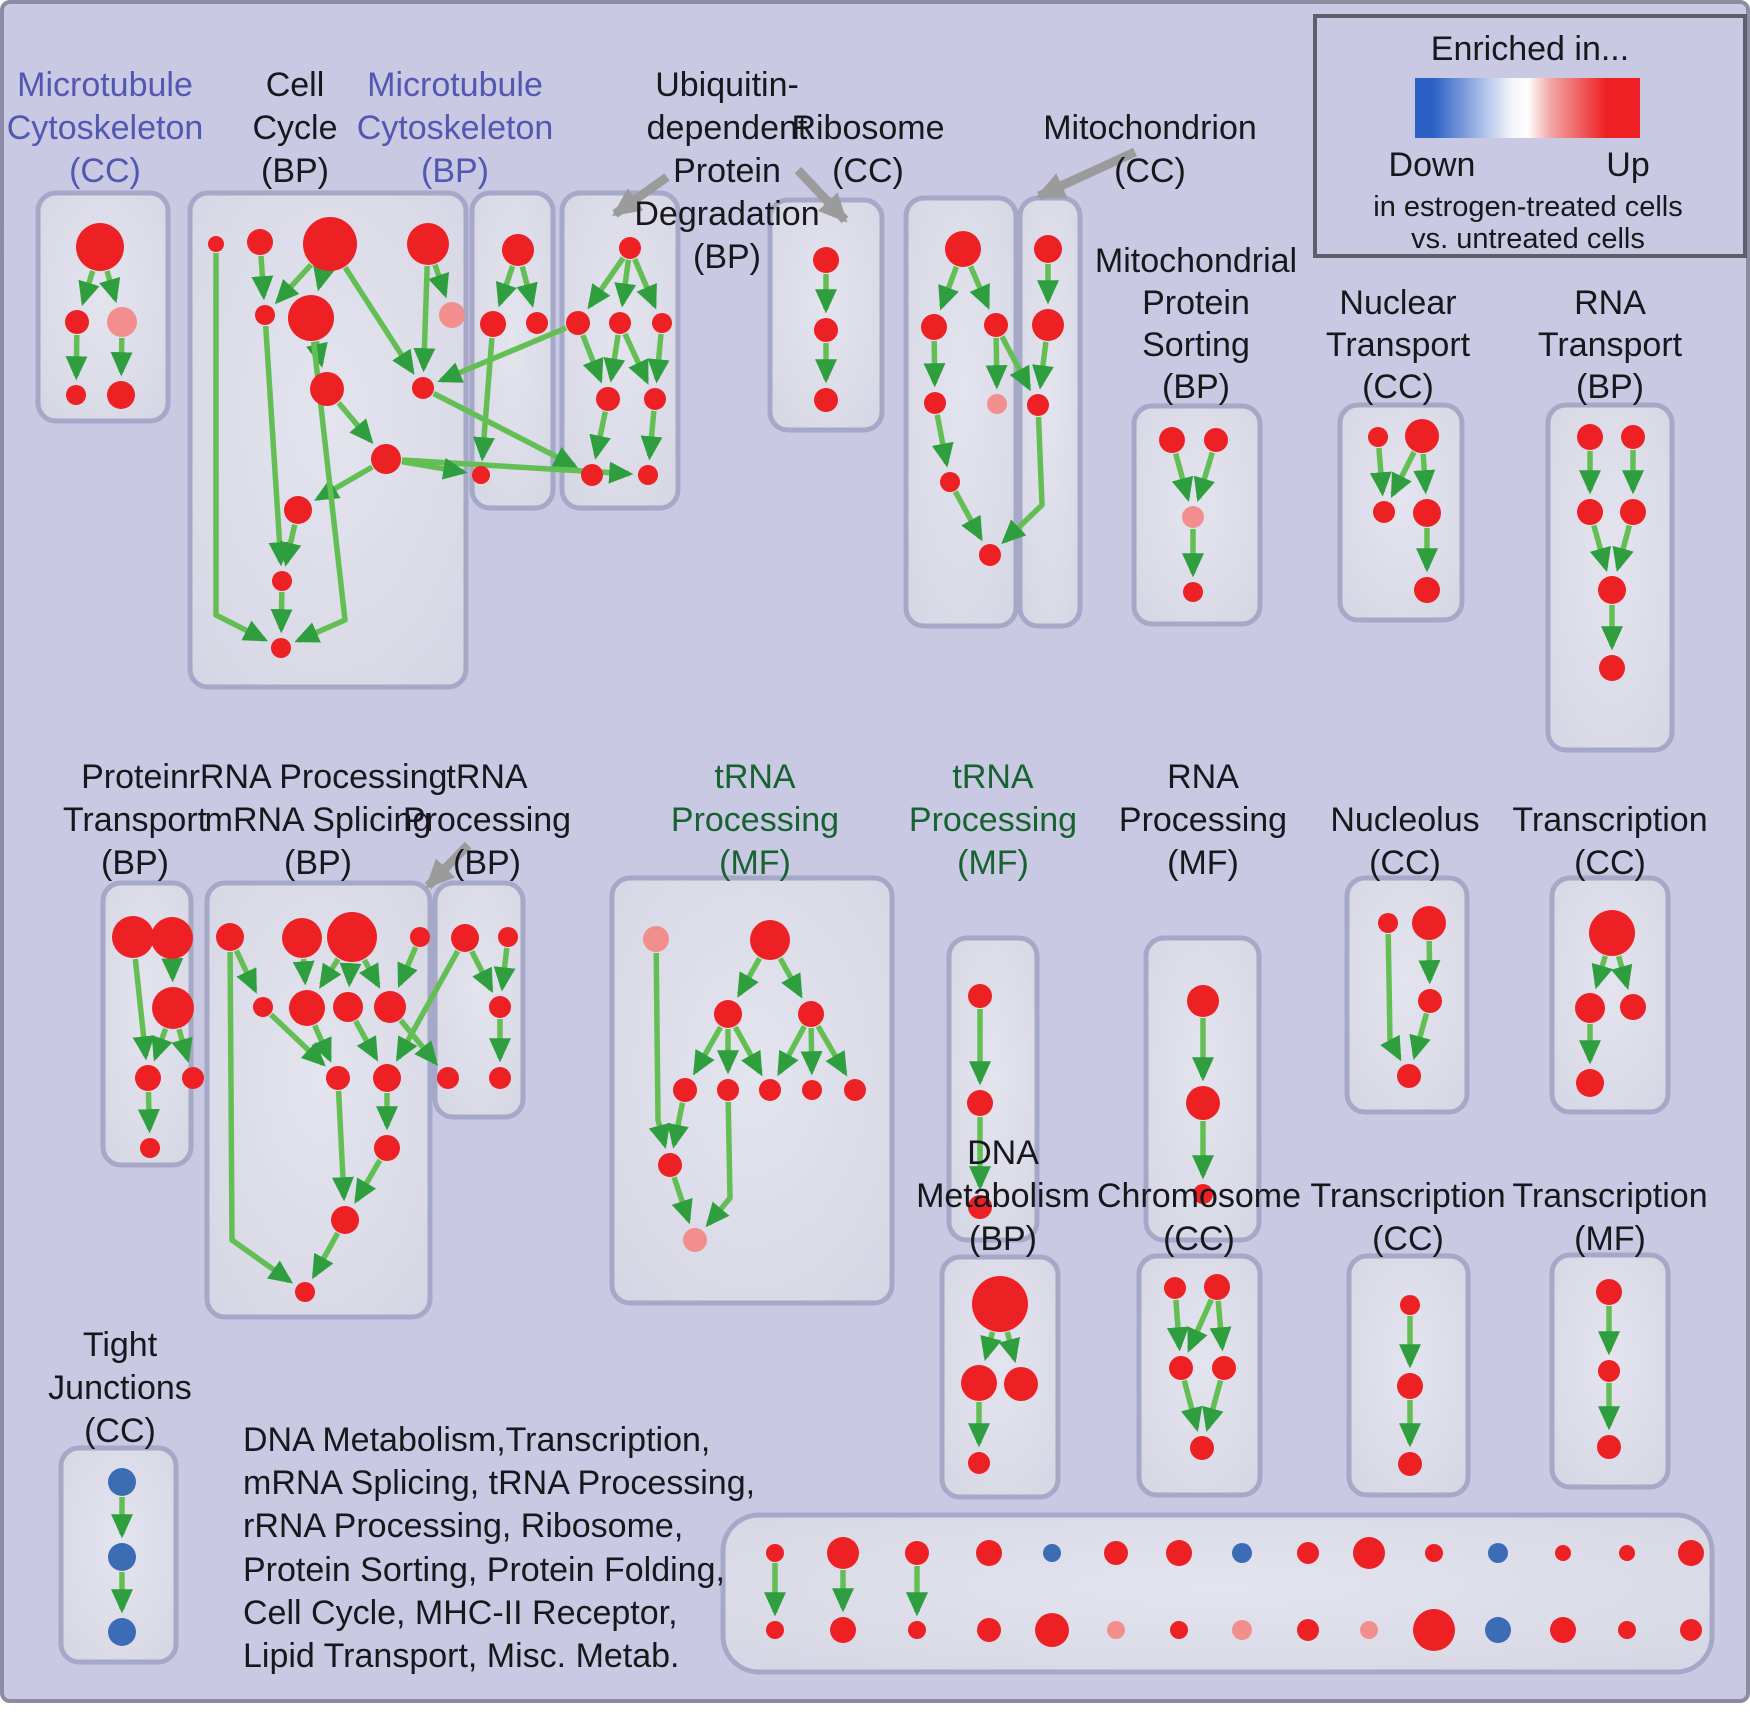  What do you see at coordinates (420, 937) in the screenshot?
I see `node-rrna-F4` at bounding box center [420, 937].